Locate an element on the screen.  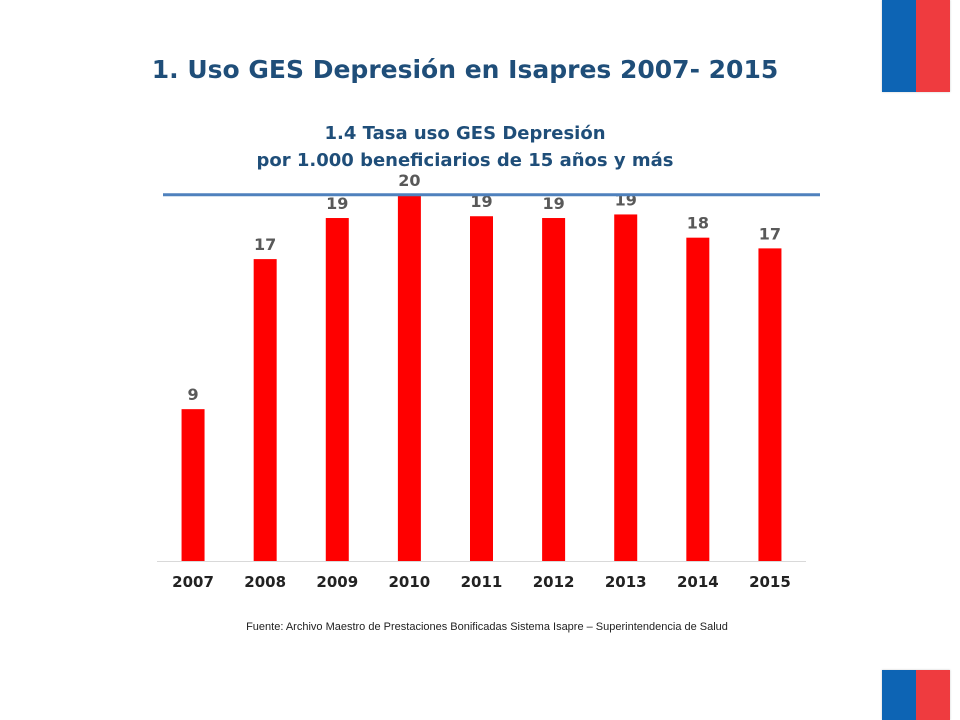
data-label-2010: 20 is located at coordinates (409, 180).